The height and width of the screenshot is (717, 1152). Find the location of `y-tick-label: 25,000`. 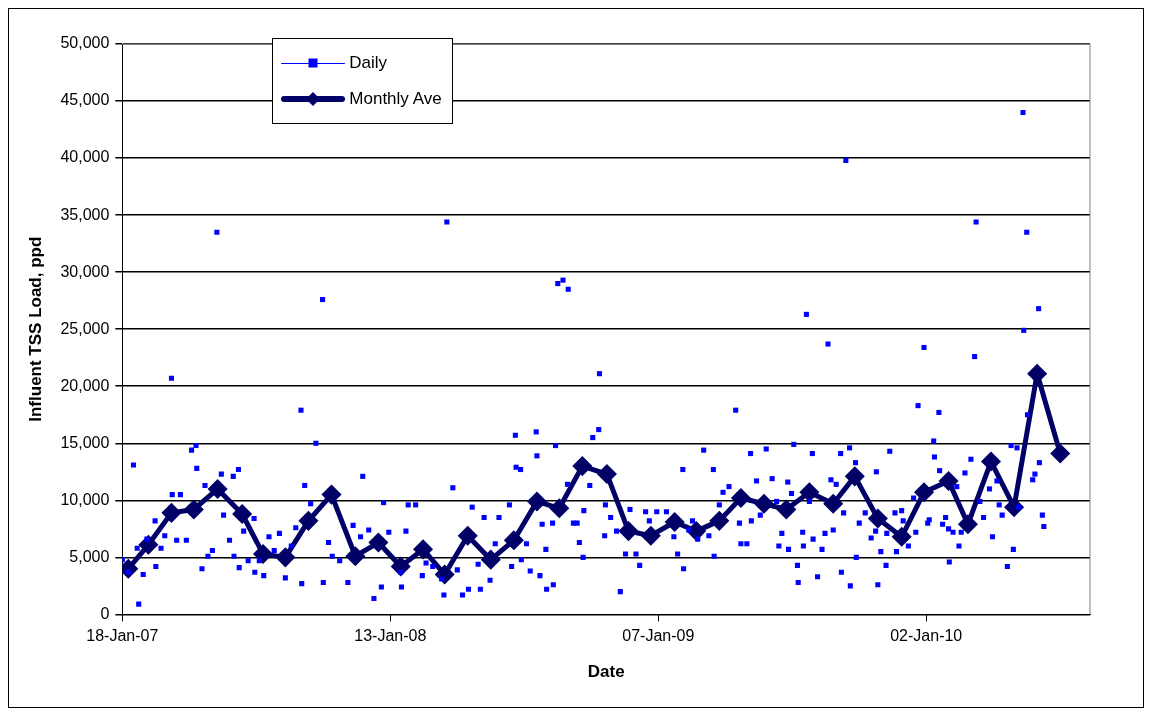

y-tick-label: 25,000 is located at coordinates (85, 328).